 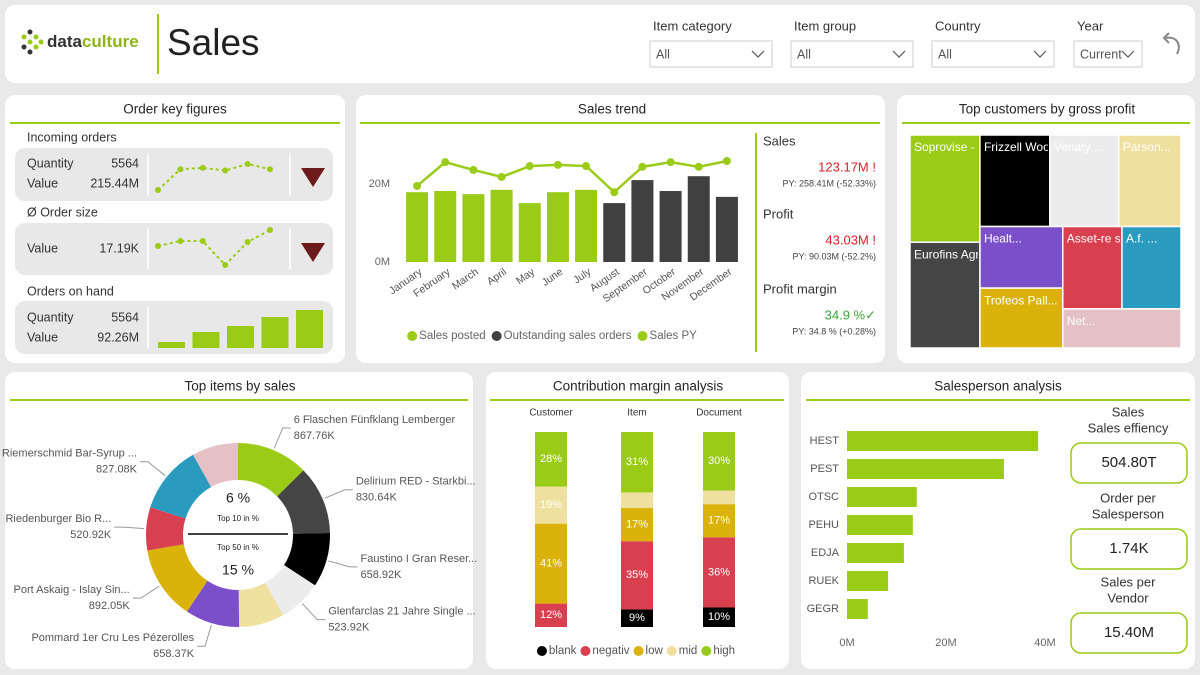 I want to click on logo-icon, so click(x=32, y=42).